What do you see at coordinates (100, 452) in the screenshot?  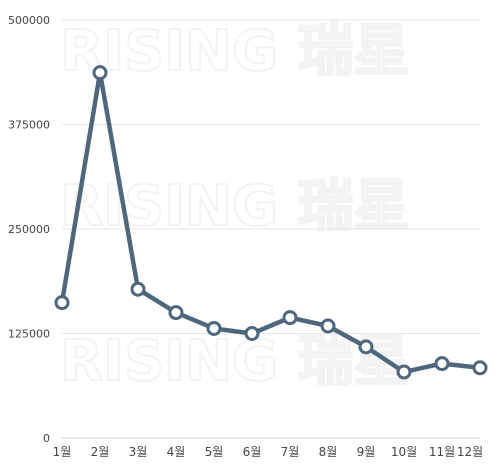 I see `x-tick-label: 2월` at bounding box center [100, 452].